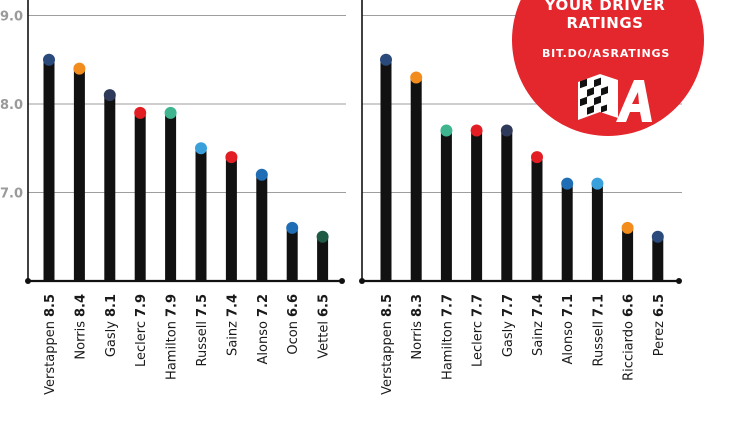  I want to click on x-tick-label: Ricciardo 6.6, so click(629, 337).